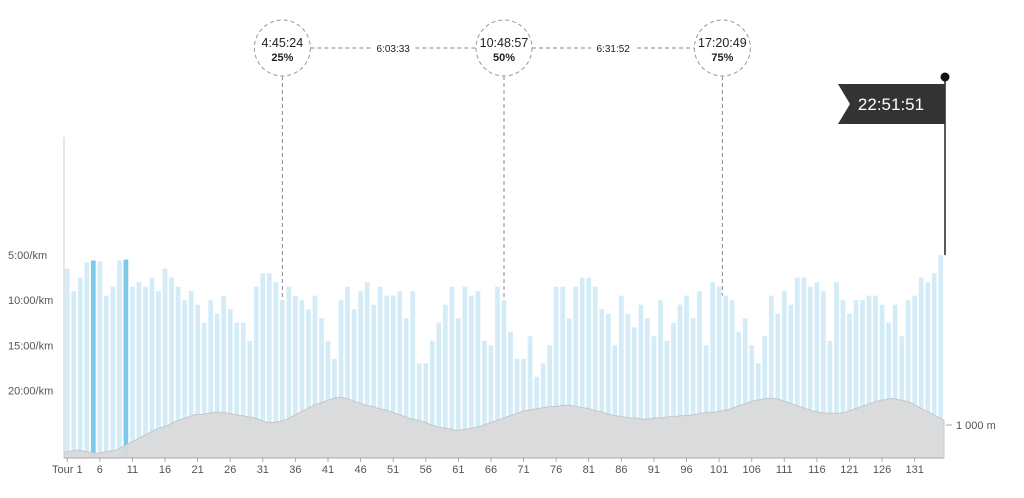 This screenshot has height=498, width=1024. I want to click on x-tick-label: 96, so click(686, 470).